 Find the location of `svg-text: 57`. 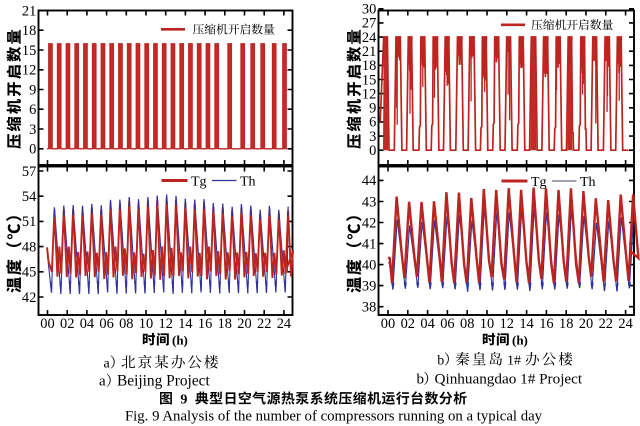

svg-text: 57 is located at coordinates (29, 172).